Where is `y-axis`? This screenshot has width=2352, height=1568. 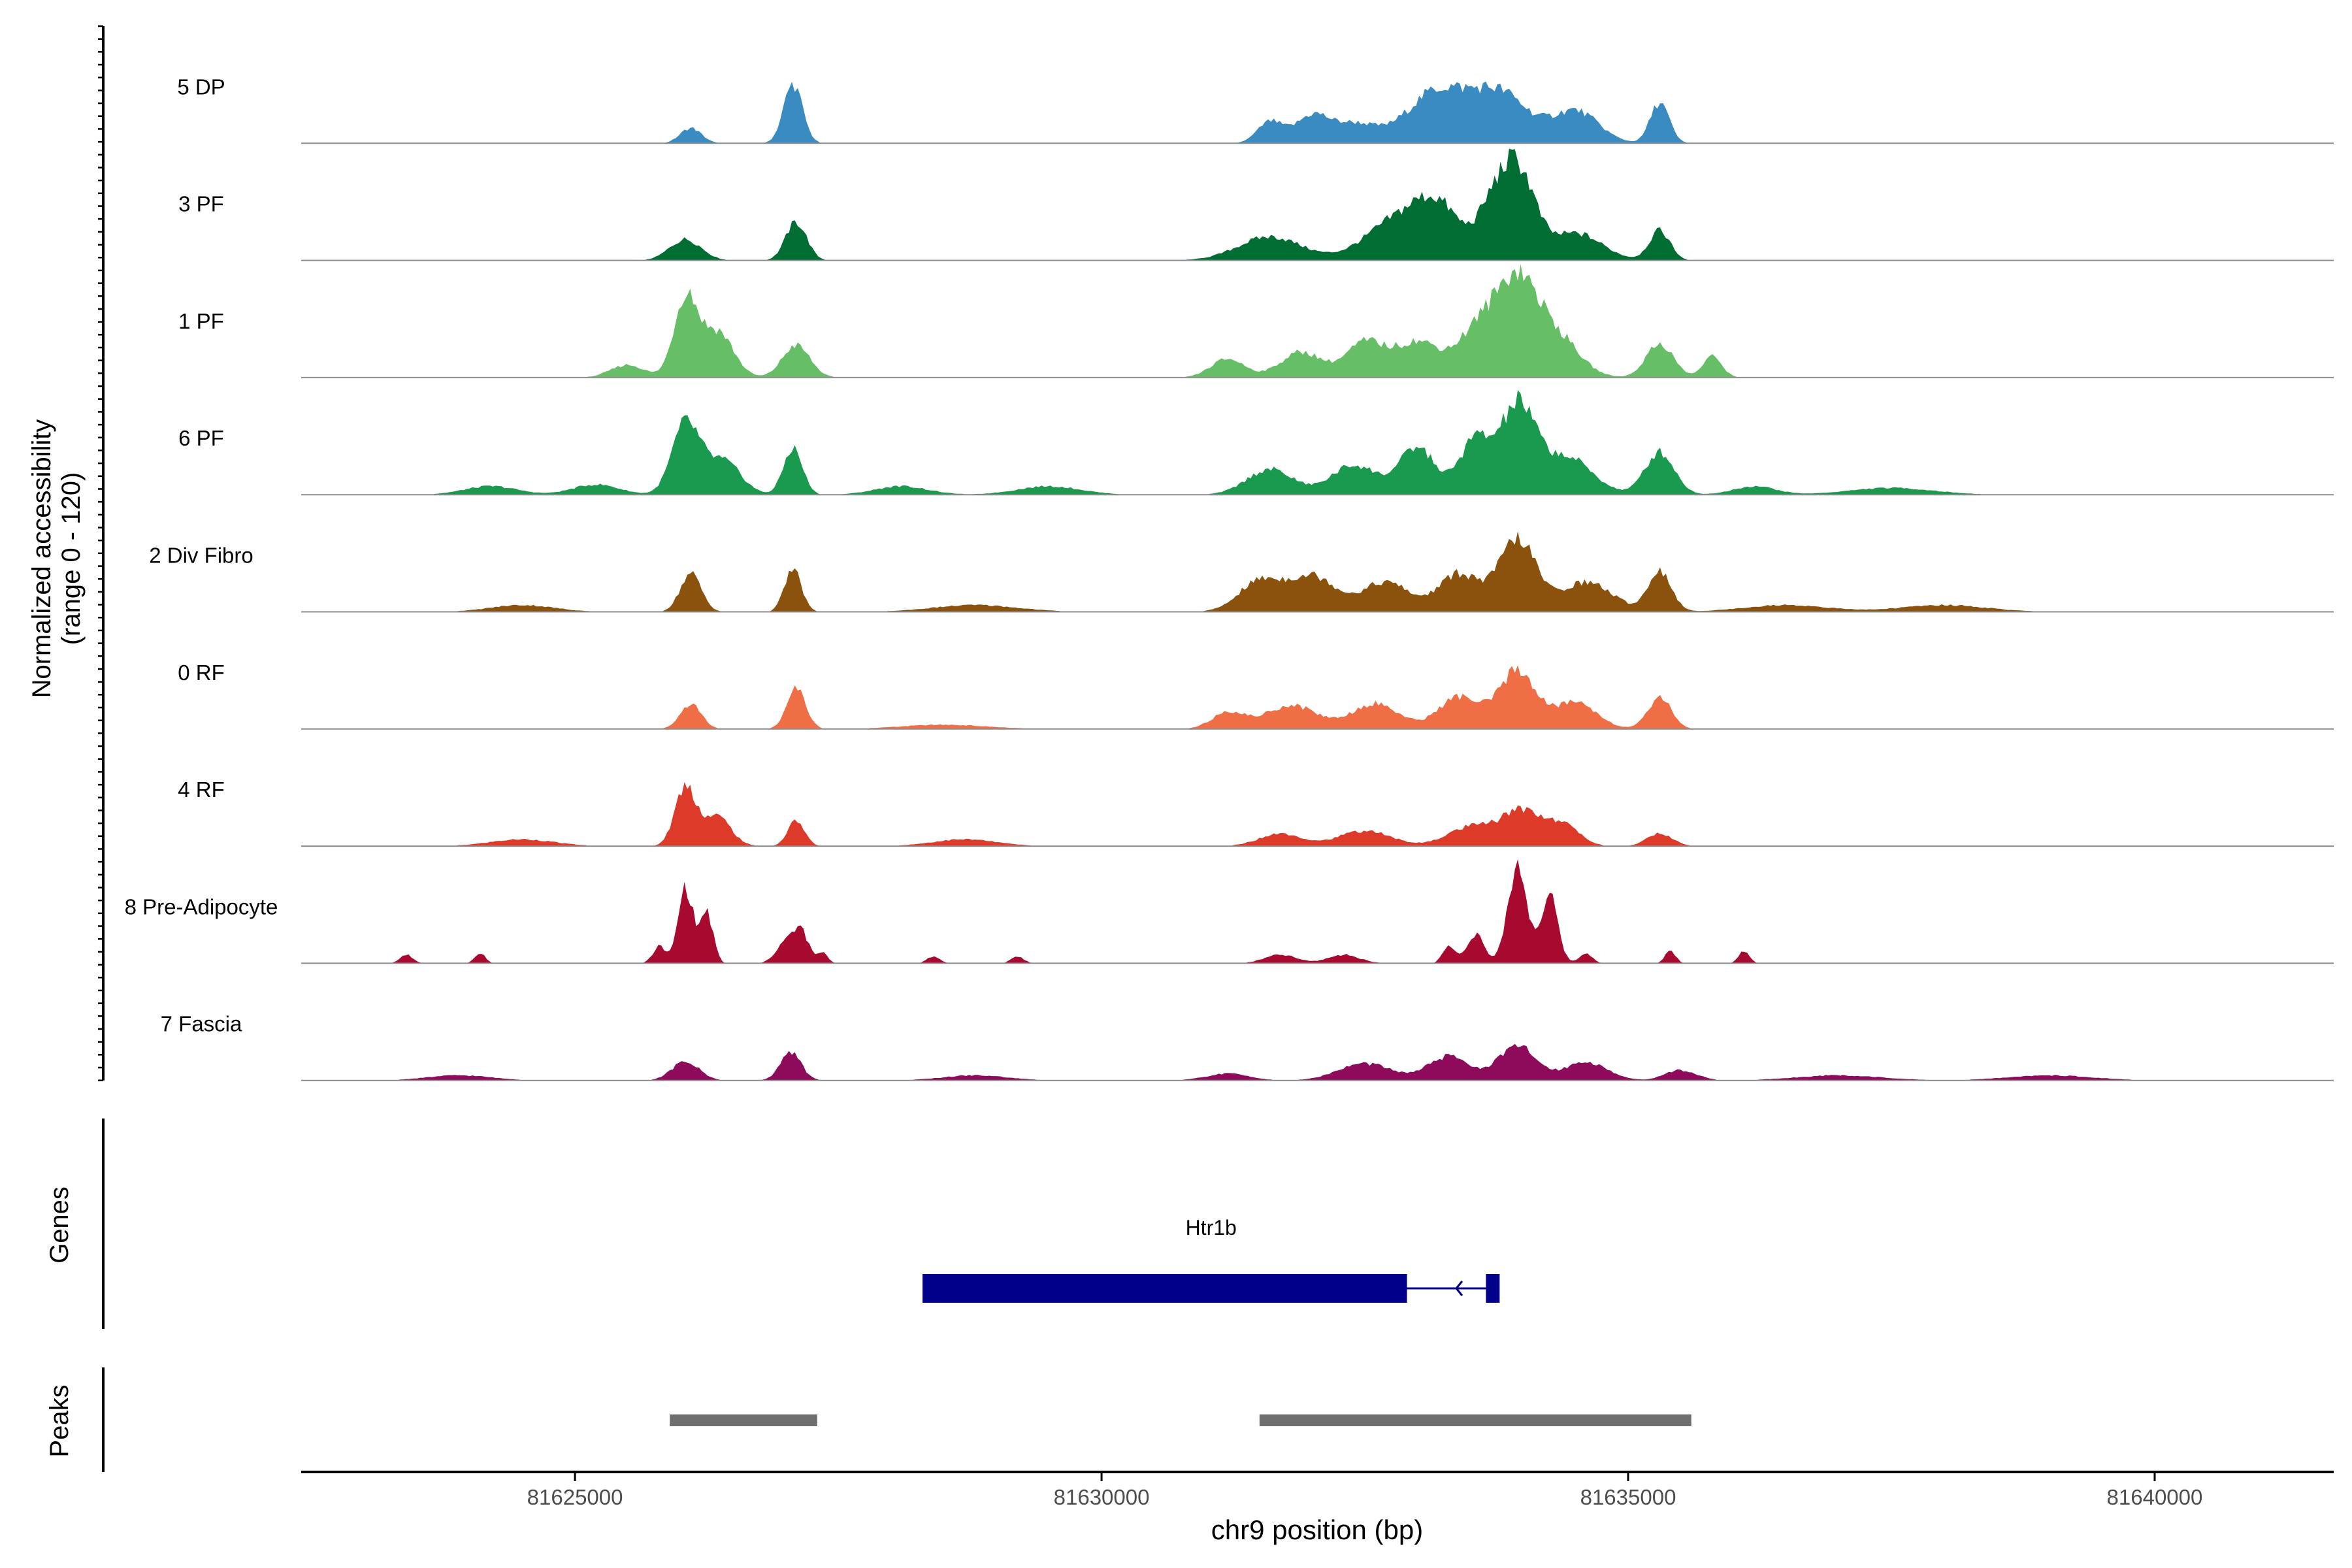 y-axis is located at coordinates (101, 553).